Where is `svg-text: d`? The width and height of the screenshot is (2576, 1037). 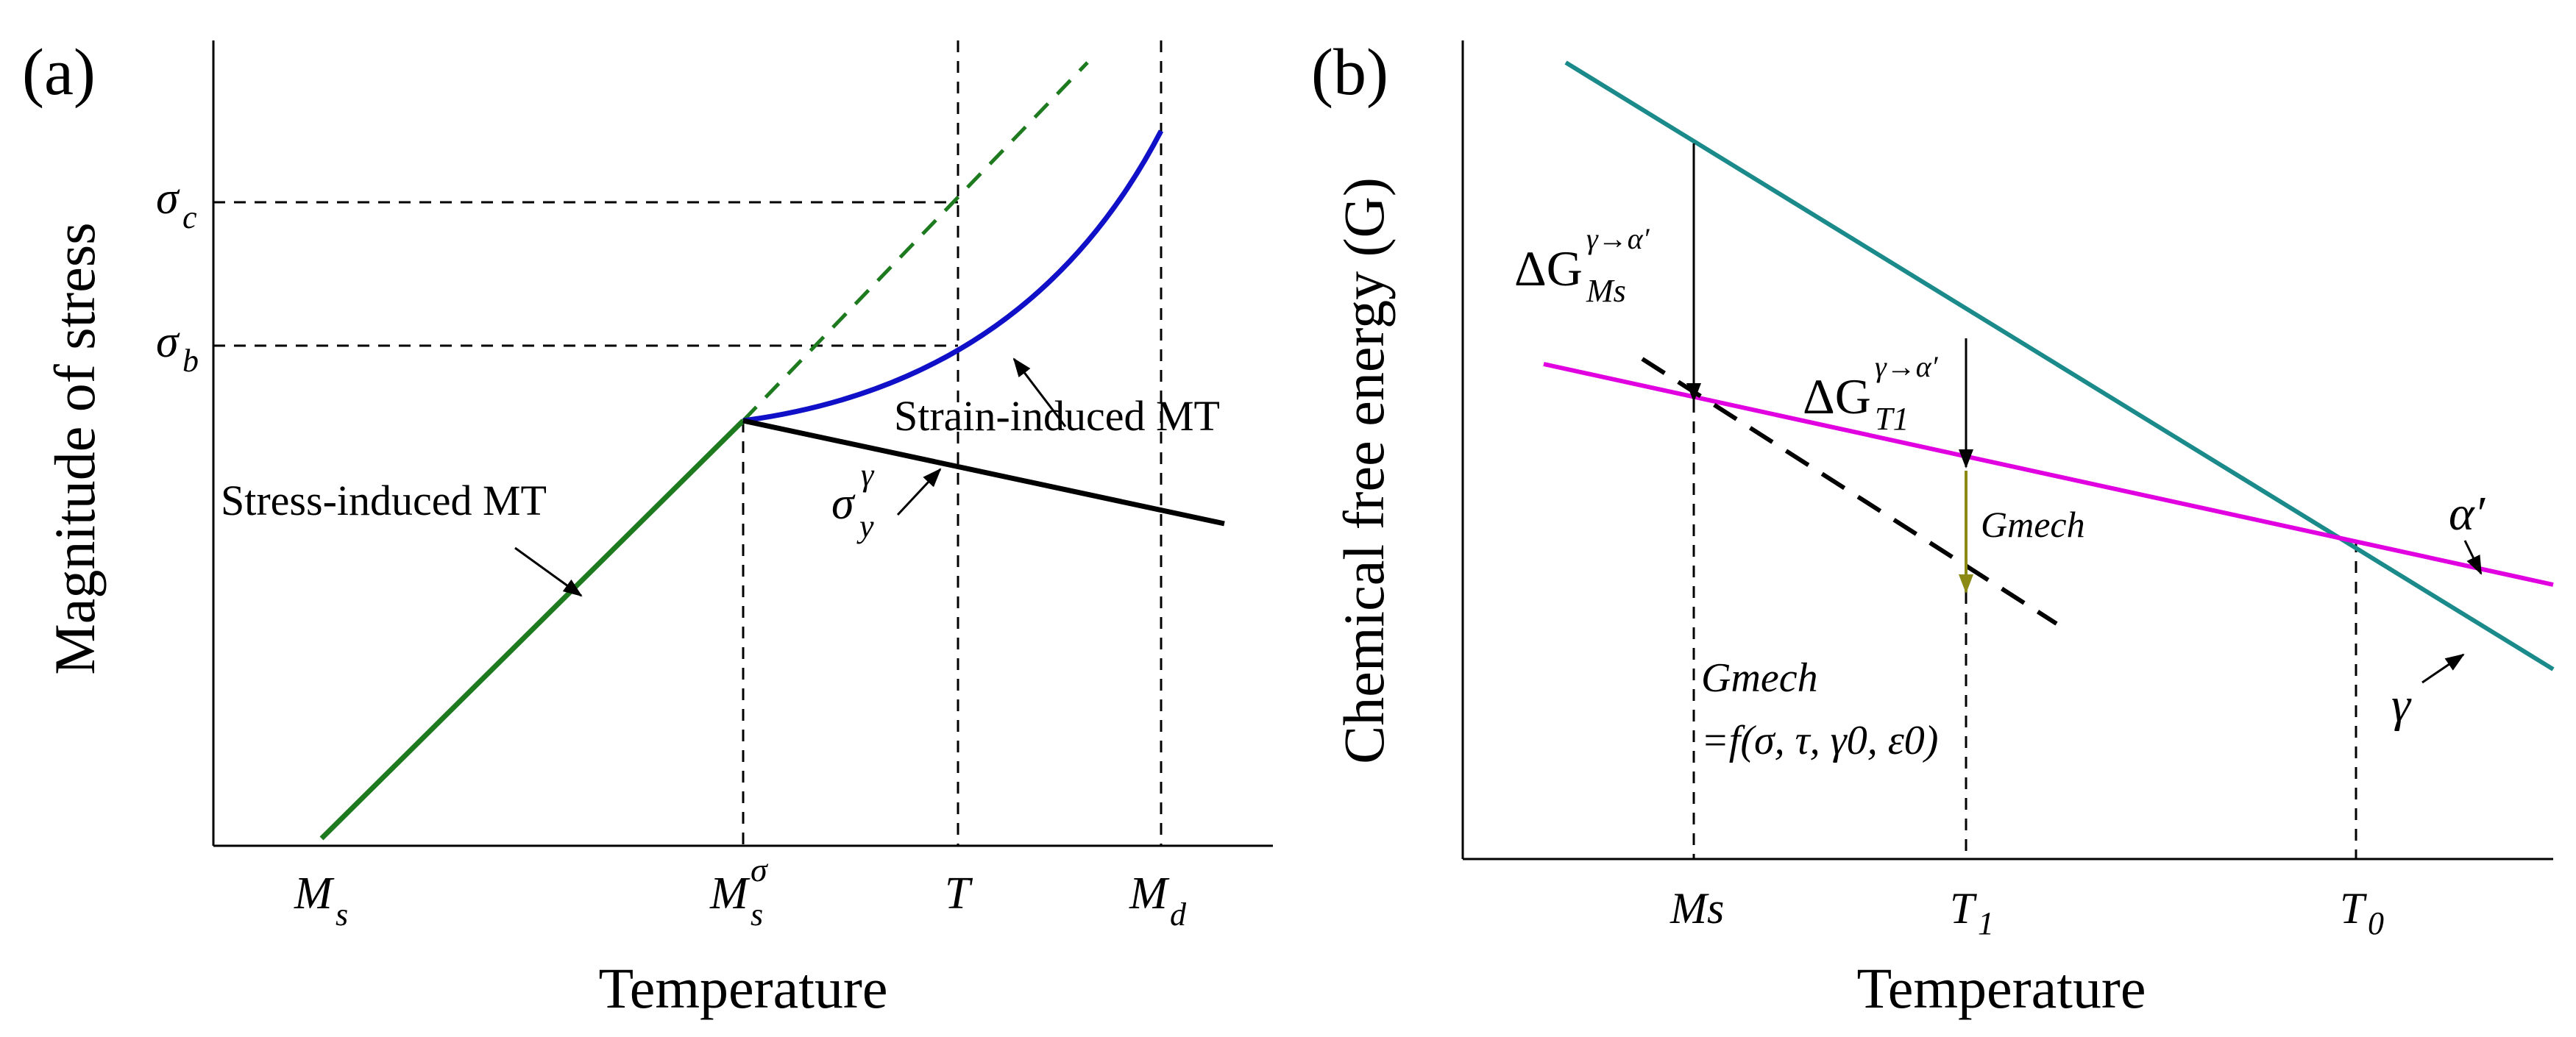
svg-text: d is located at coordinates (1178, 915).